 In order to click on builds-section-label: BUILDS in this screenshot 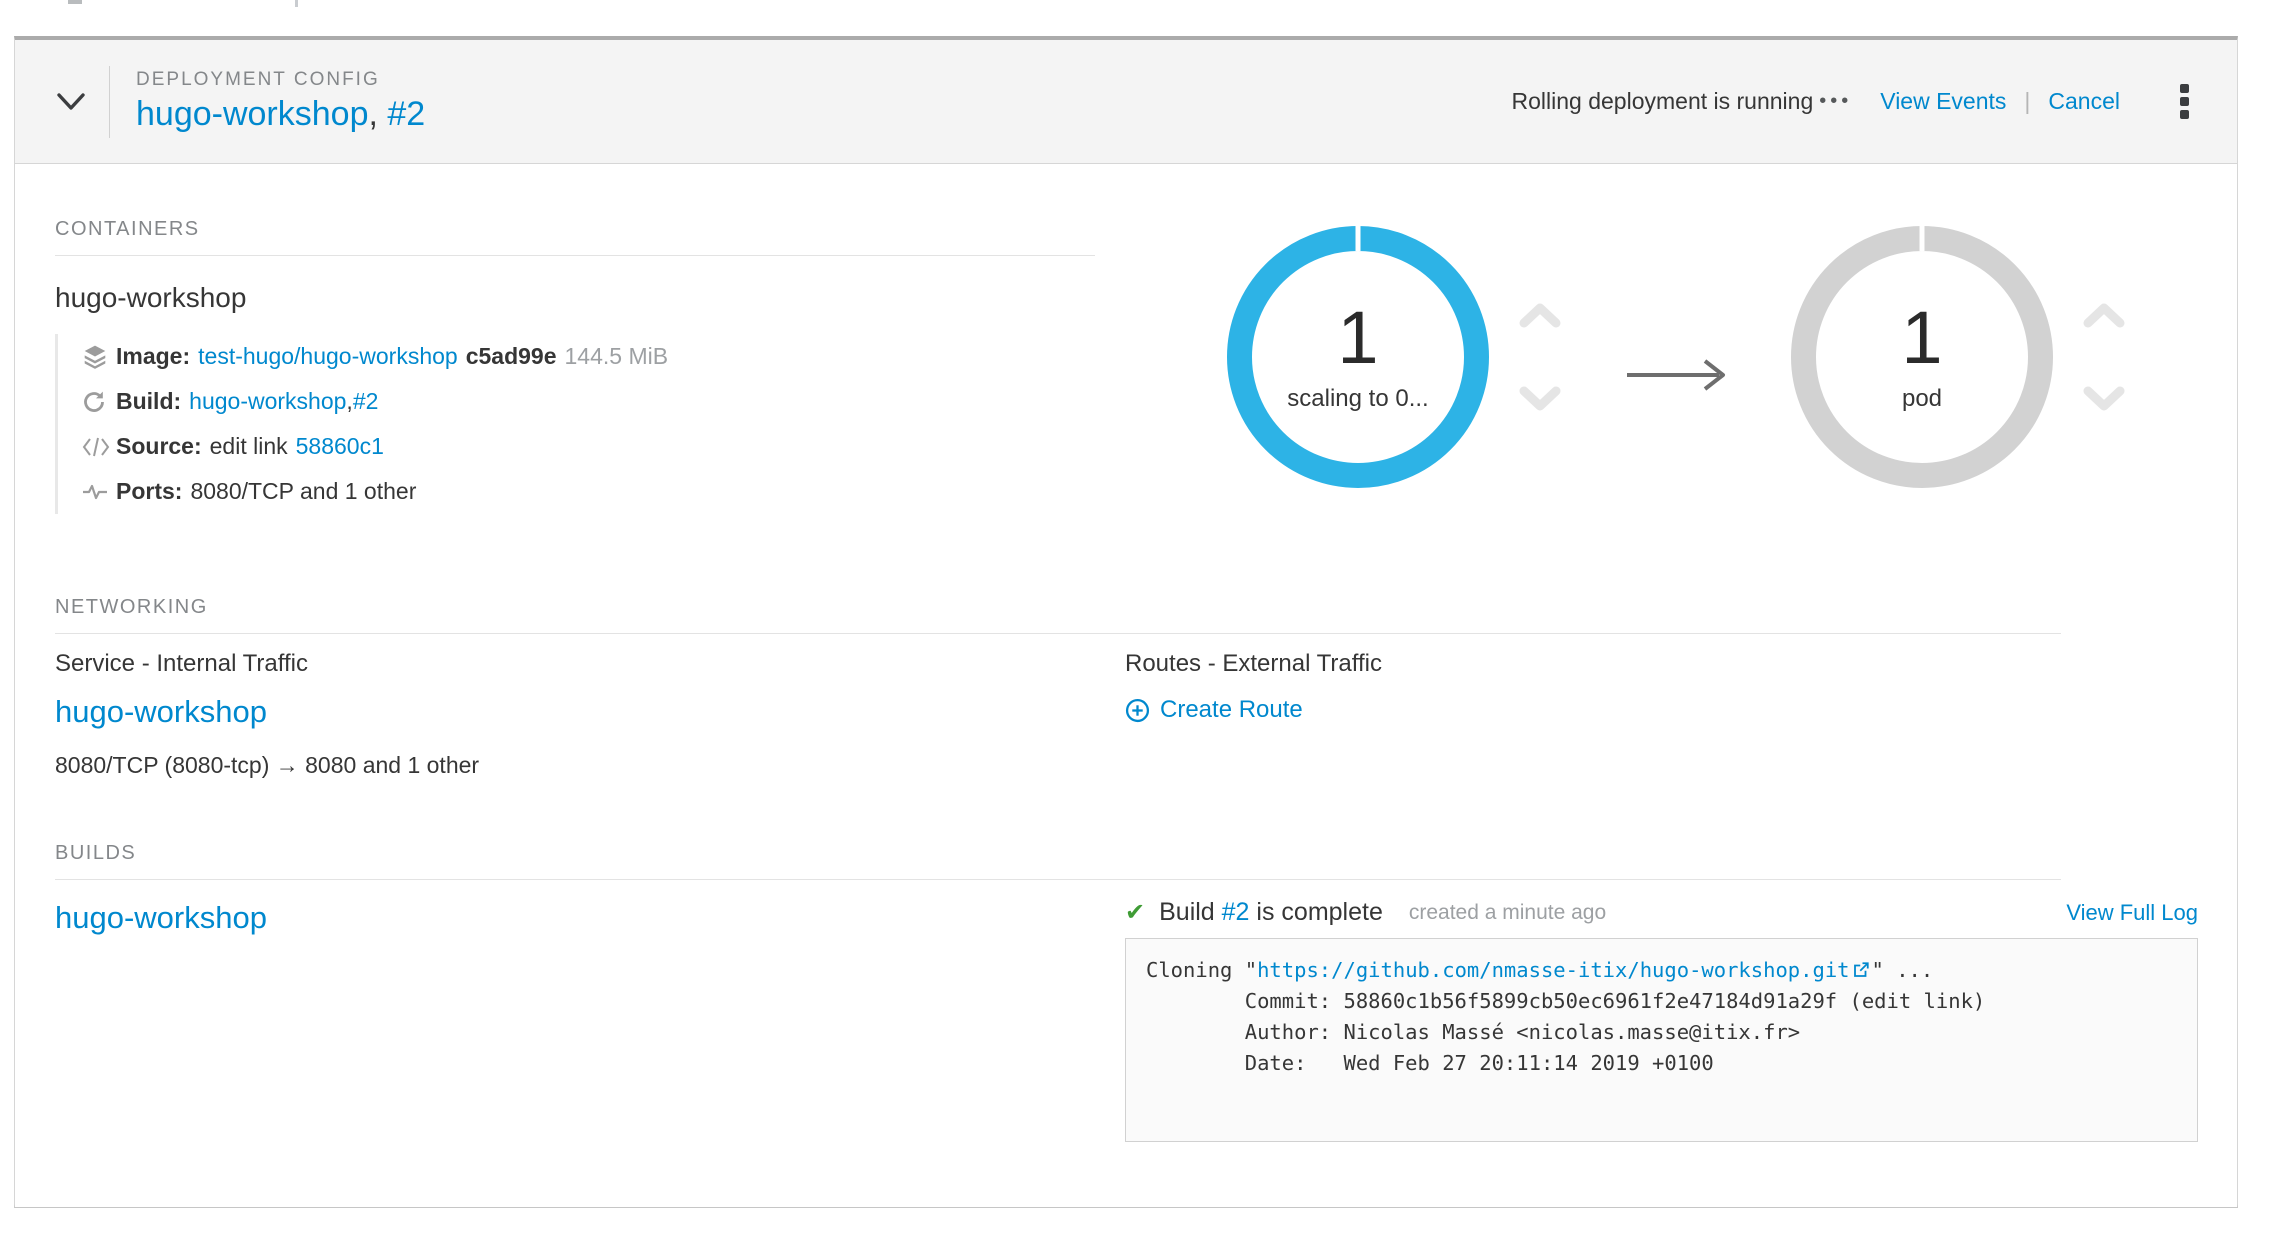, I will do `click(96, 853)`.